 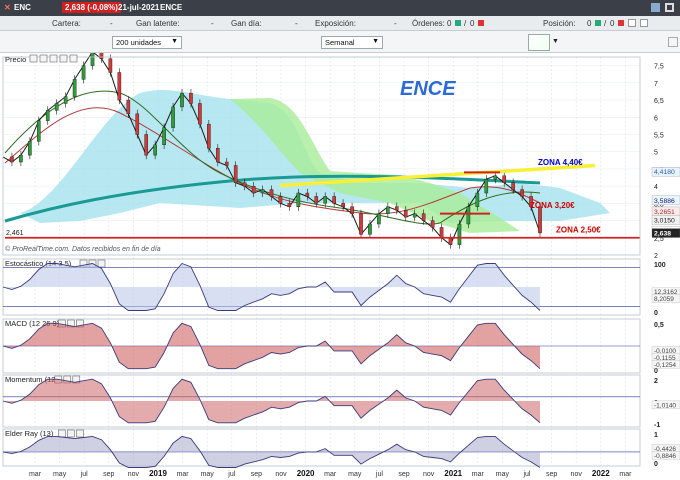 I want to click on last-value-label: -0,1155, so click(x=665, y=358).